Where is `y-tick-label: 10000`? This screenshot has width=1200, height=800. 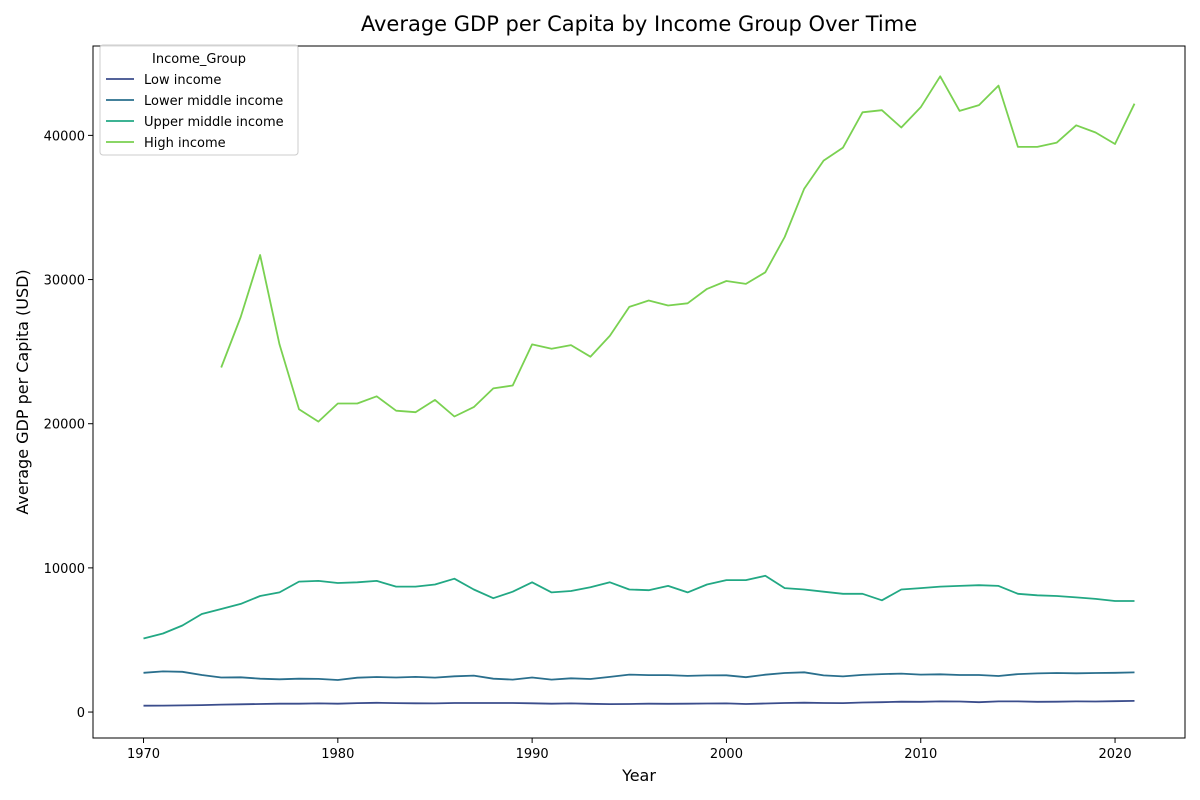 y-tick-label: 10000 is located at coordinates (64, 569).